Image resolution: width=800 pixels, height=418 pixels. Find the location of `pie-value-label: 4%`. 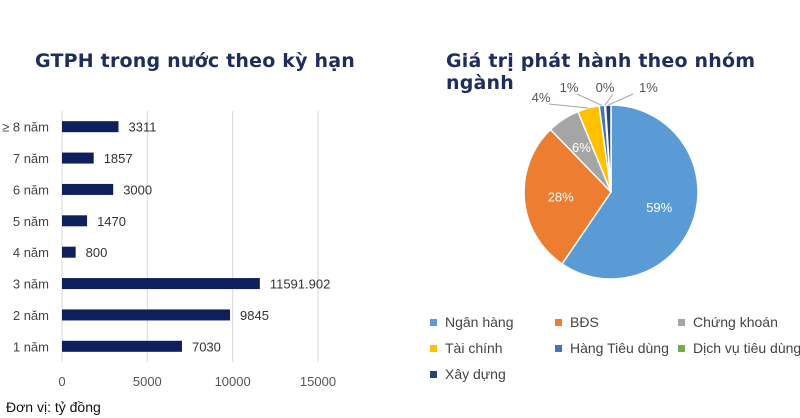

pie-value-label: 4% is located at coordinates (541, 97).